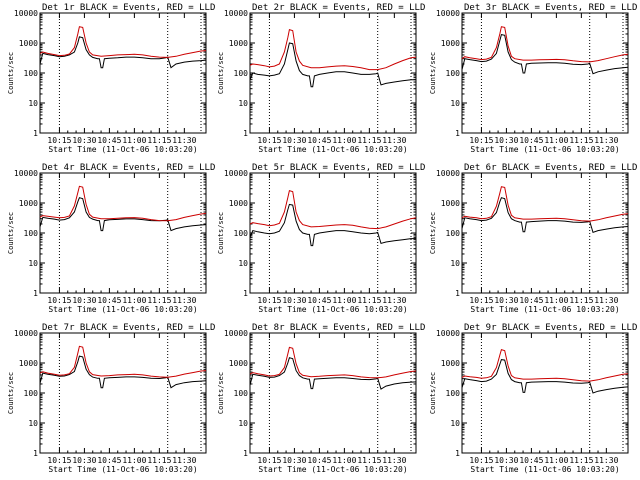  I want to click on chart-title: Det 6r BLACK = Events, RED = LLD, so click(550, 168).